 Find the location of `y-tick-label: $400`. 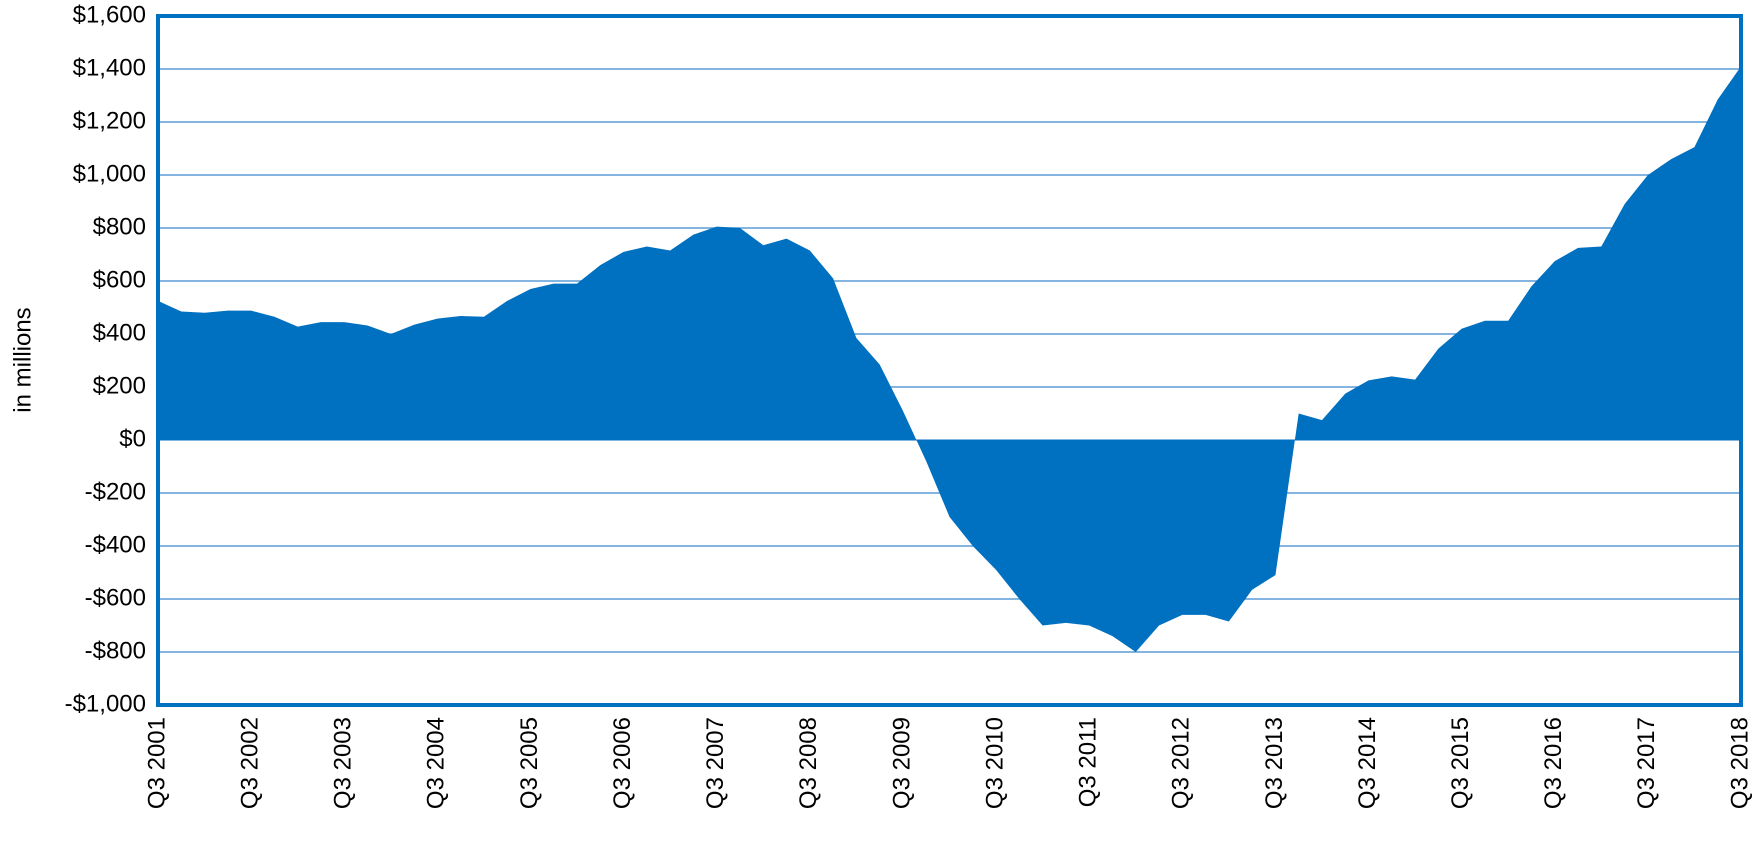

y-tick-label: $400 is located at coordinates (119, 332).